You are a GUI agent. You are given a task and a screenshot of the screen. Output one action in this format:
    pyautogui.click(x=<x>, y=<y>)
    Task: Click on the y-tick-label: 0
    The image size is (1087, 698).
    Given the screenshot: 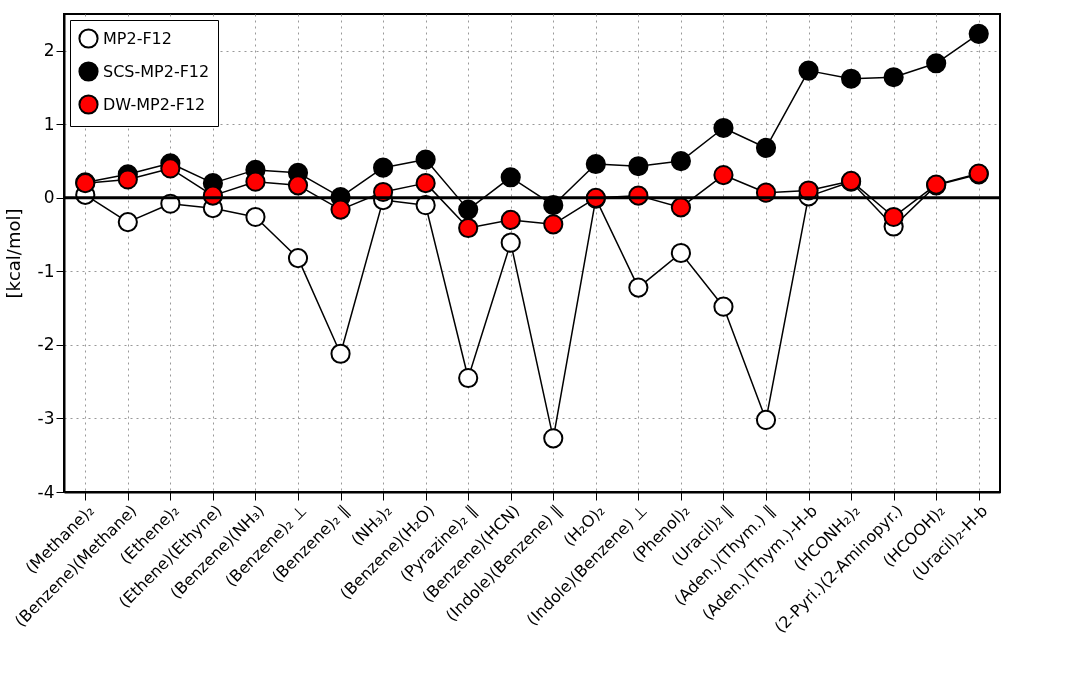 What is the action you would take?
    pyautogui.click(x=49, y=197)
    